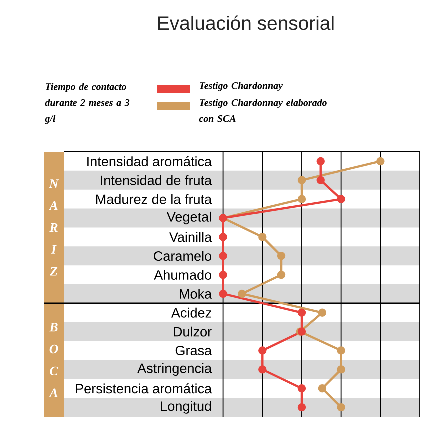 The height and width of the screenshot is (439, 443). I want to click on text: NARIZ, so click(54, 228).